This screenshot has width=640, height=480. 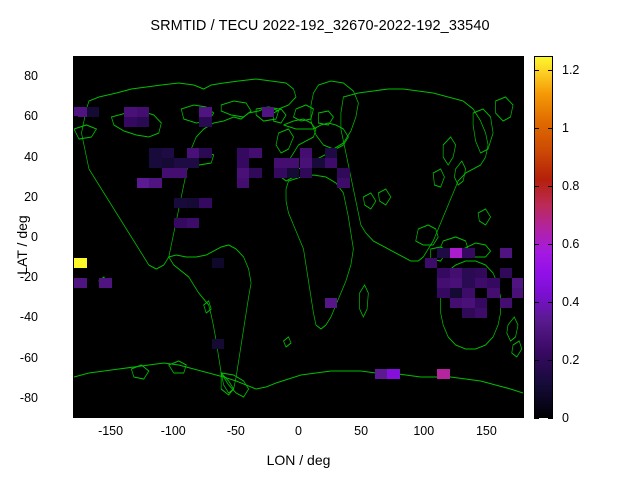 I want to click on y-tick-label: -60, so click(x=28, y=357).